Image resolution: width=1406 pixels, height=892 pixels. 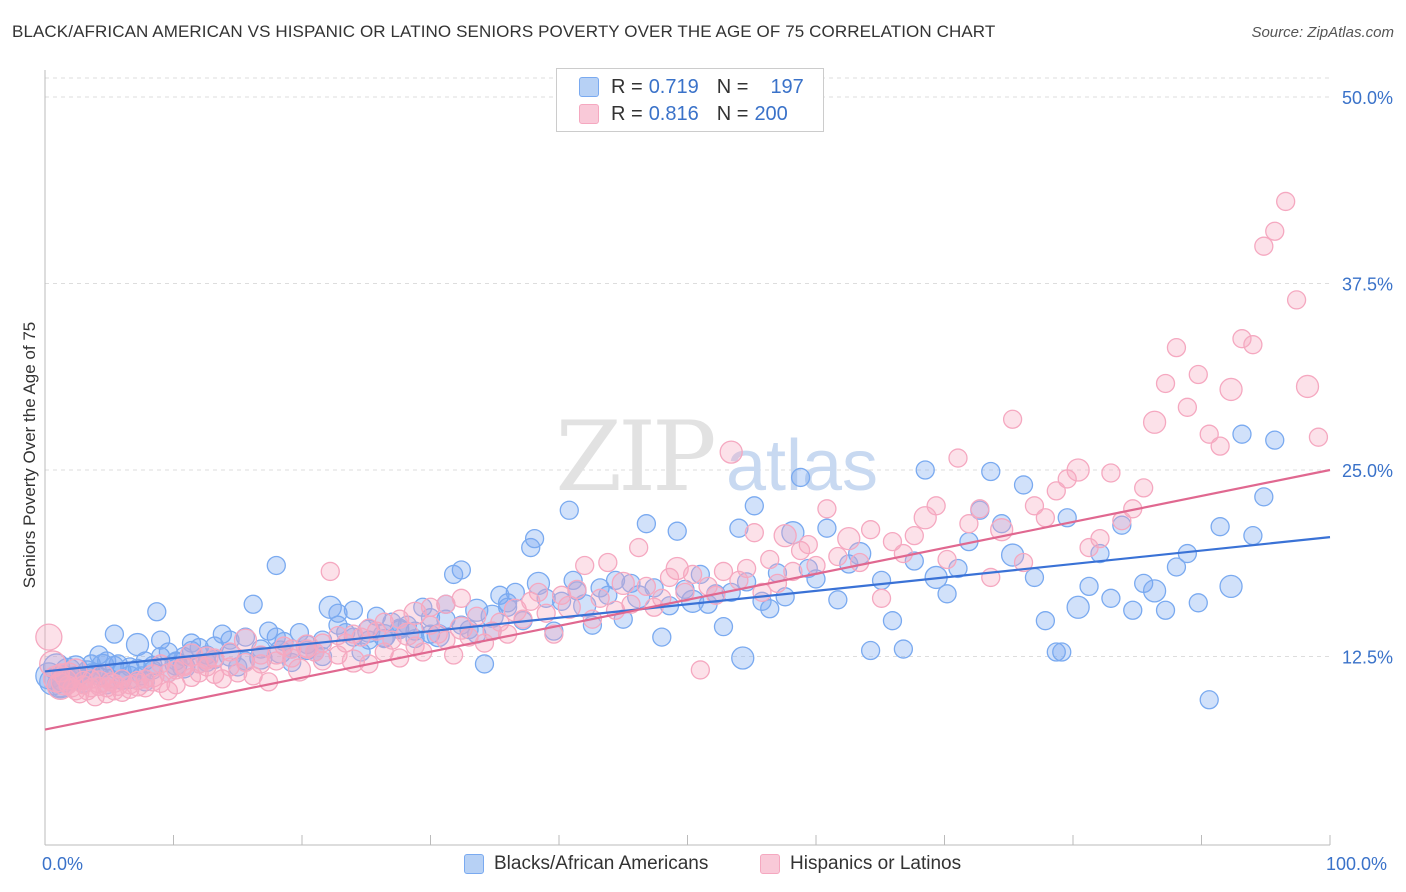 What do you see at coordinates (474, 864) in the screenshot?
I see `blue-swatch` at bounding box center [474, 864].